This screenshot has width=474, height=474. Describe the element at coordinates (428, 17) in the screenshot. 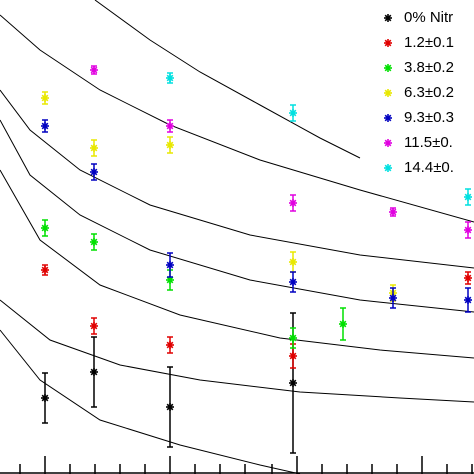

I see `legend-label: 0% Nitr` at that location.